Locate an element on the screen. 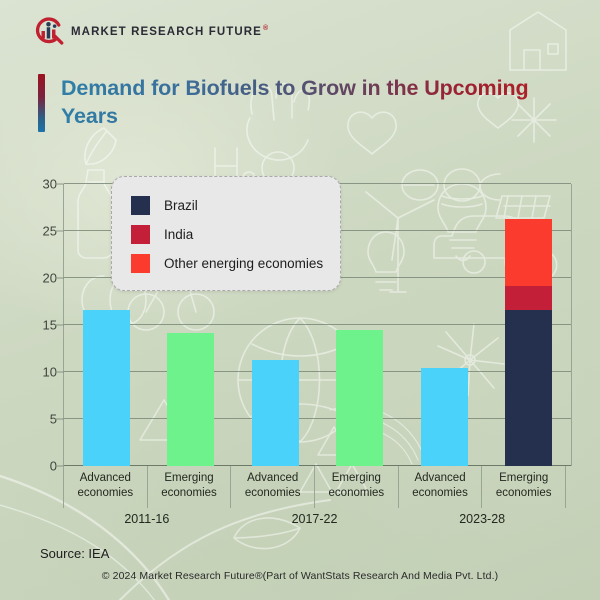  brand-name-text: MARKET RESEARCH FUTURE is located at coordinates (166, 31).